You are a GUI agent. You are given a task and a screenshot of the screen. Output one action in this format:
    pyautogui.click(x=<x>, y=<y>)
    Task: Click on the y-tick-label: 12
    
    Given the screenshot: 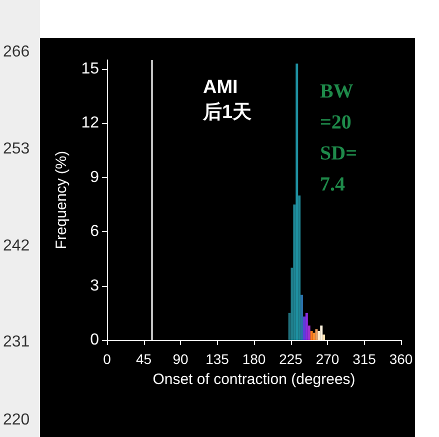 What is the action you would take?
    pyautogui.click(x=90, y=123)
    